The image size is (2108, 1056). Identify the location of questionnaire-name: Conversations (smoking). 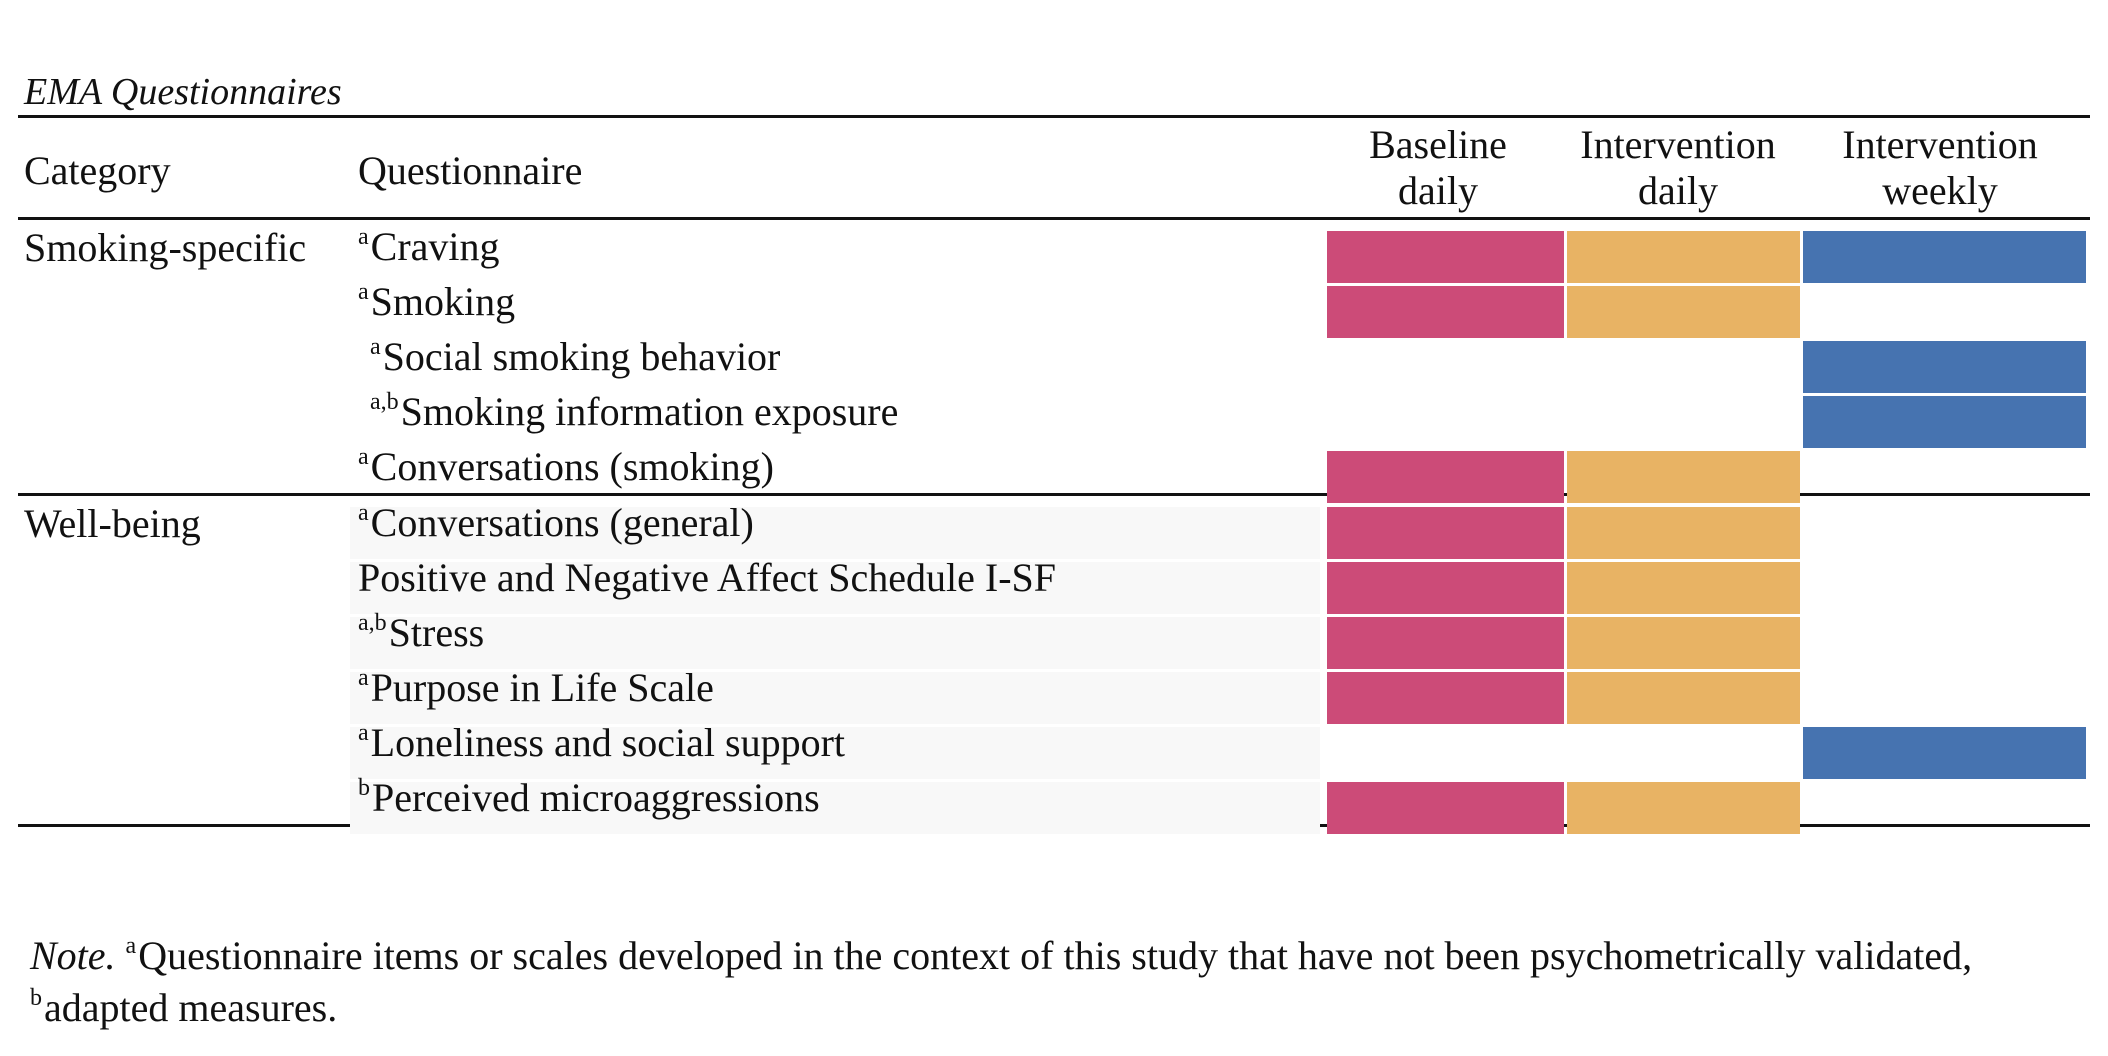
(572, 466).